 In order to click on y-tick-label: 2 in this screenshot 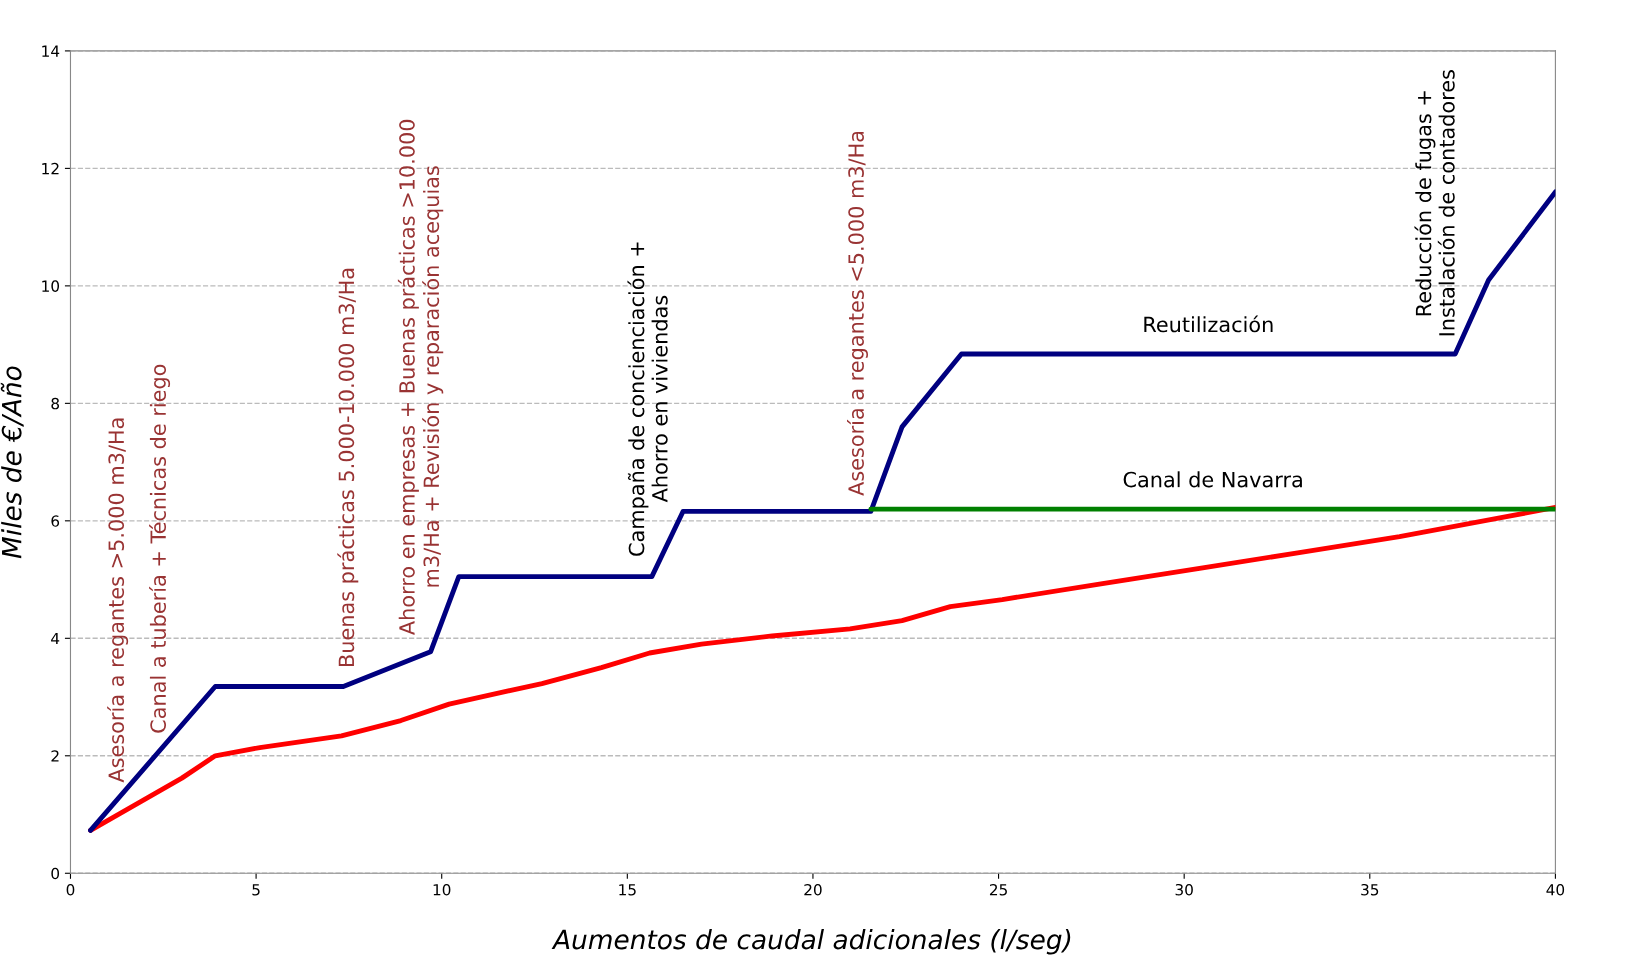, I will do `click(55, 756)`.